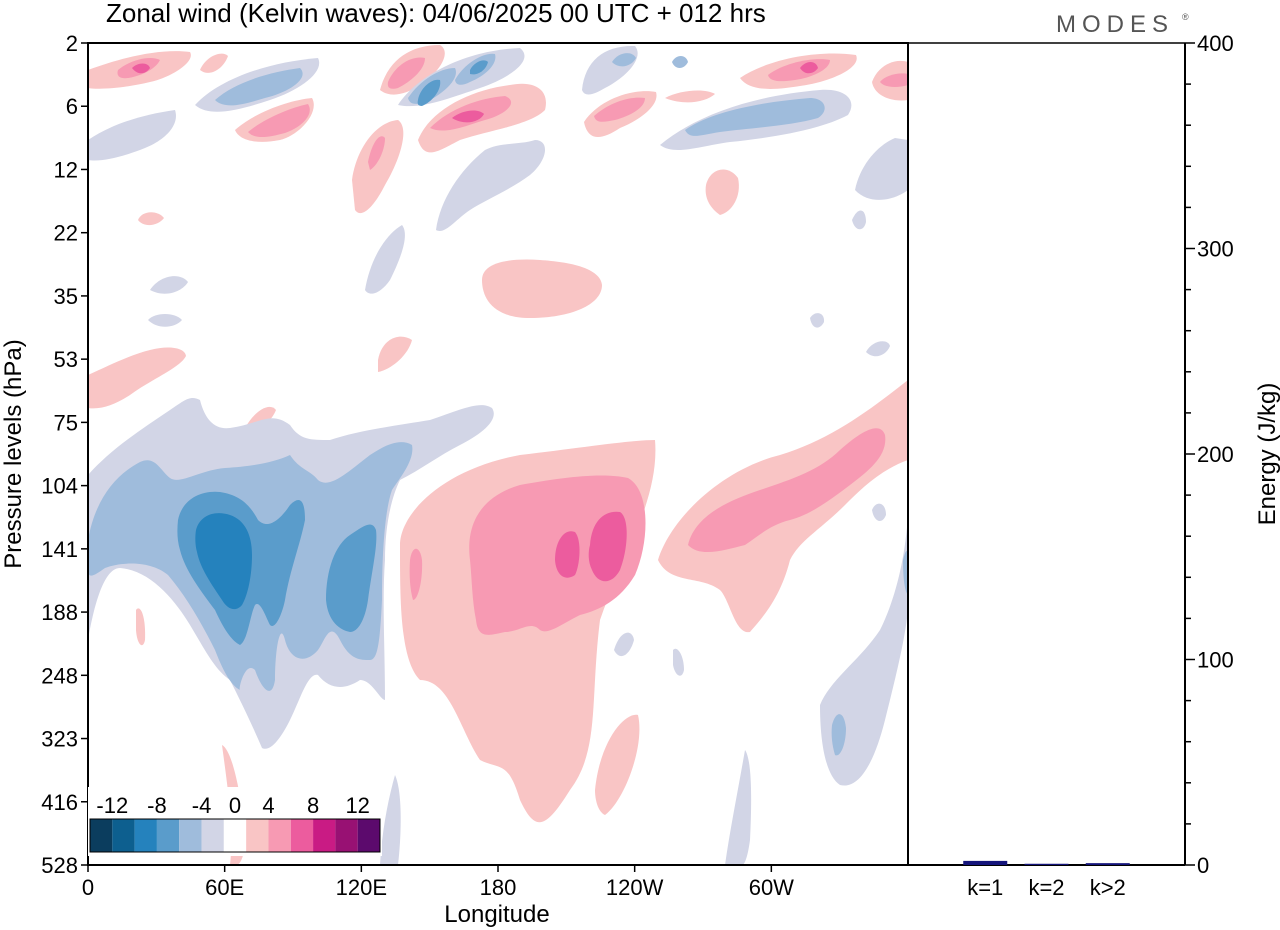 This screenshot has height=930, width=1280. What do you see at coordinates (817, 320) in the screenshot?
I see `neg-light-035-right` at bounding box center [817, 320].